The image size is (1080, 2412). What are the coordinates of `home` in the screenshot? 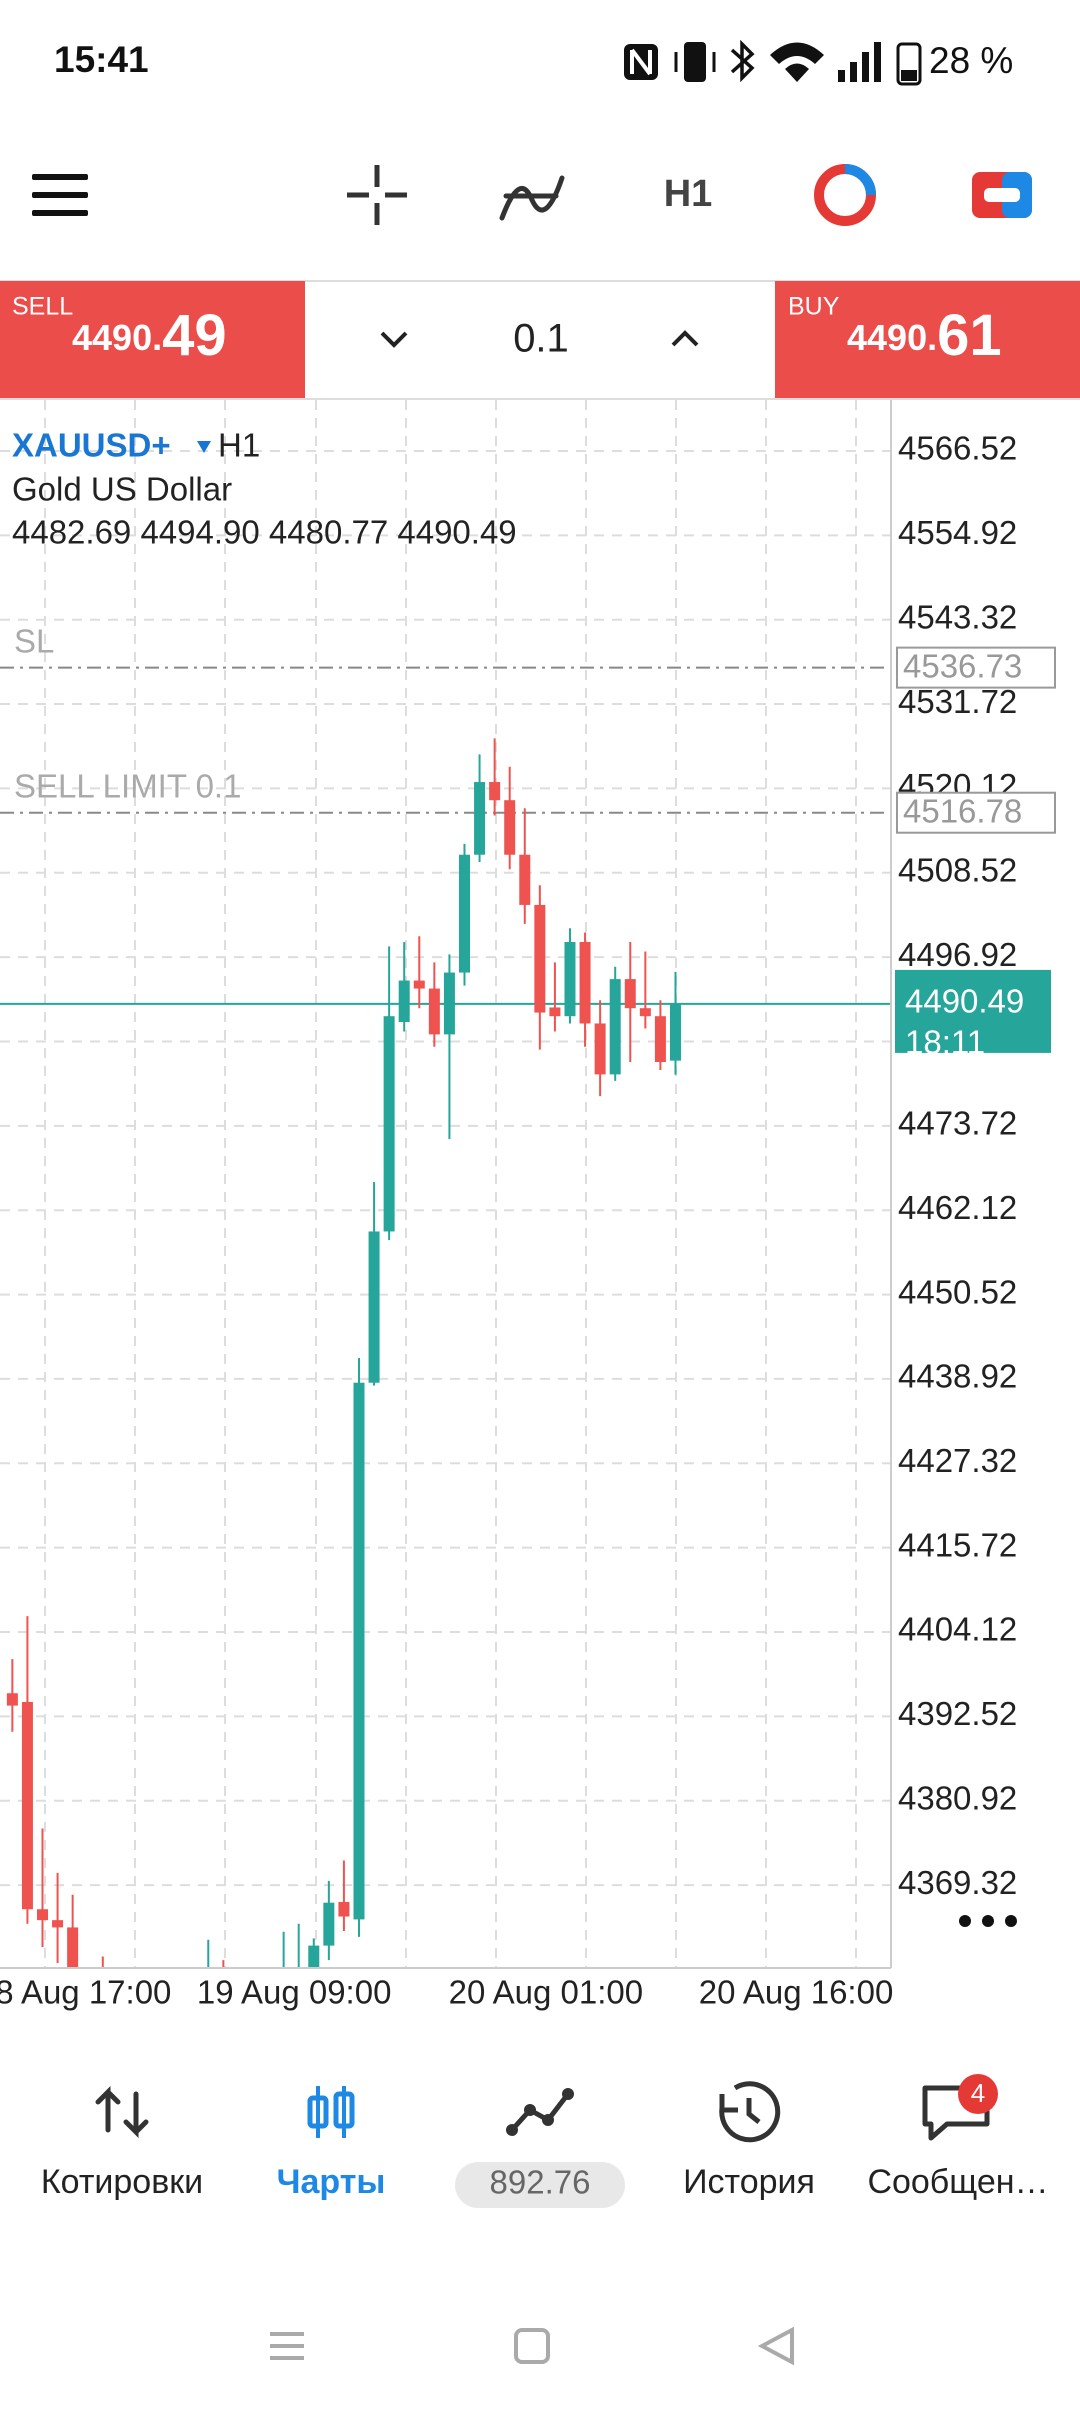 It's located at (532, 2346).